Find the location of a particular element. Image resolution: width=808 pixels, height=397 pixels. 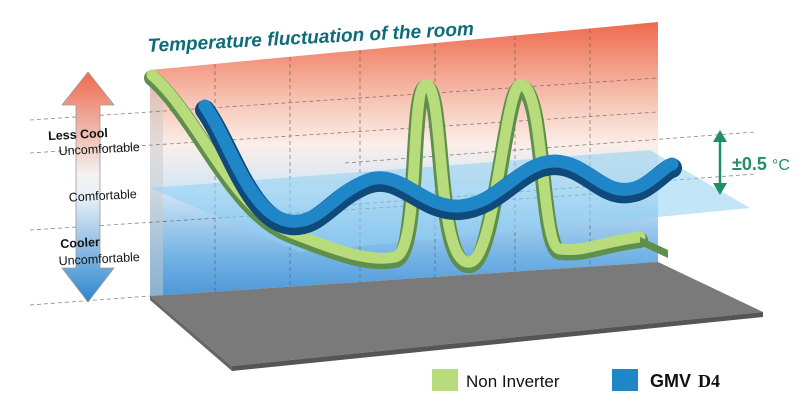

cooler-label: Cooler is located at coordinates (80, 243).